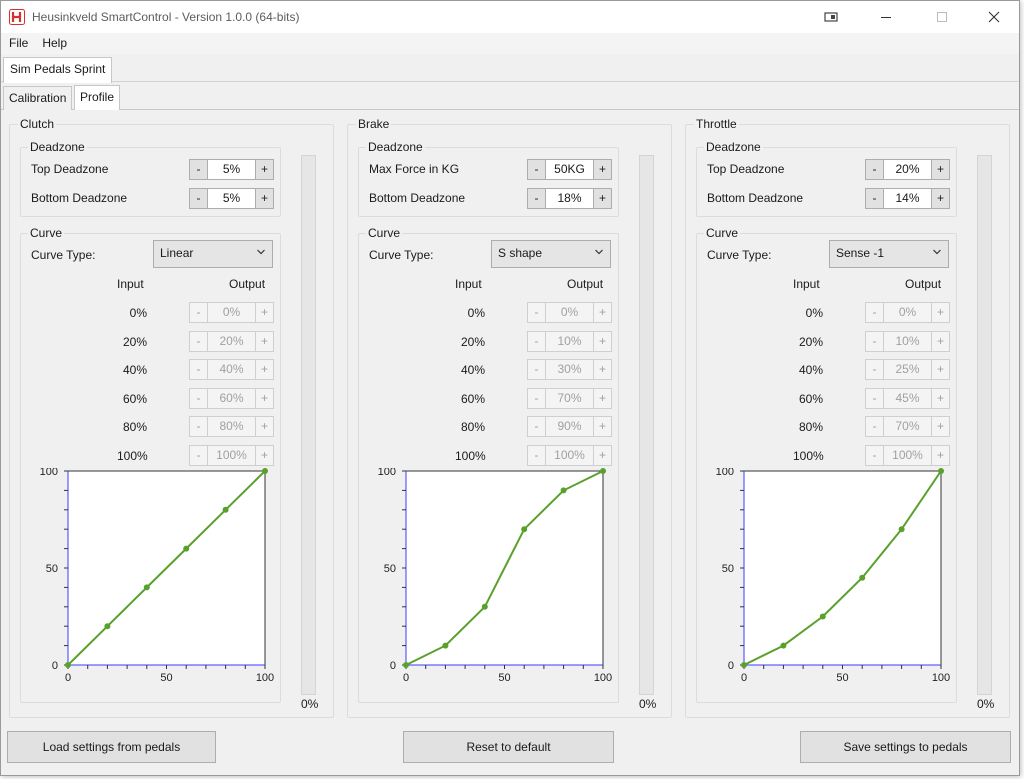  Describe the element at coordinates (111, 747) in the screenshot. I see `load-settings-button: Load settings from pedals` at that location.